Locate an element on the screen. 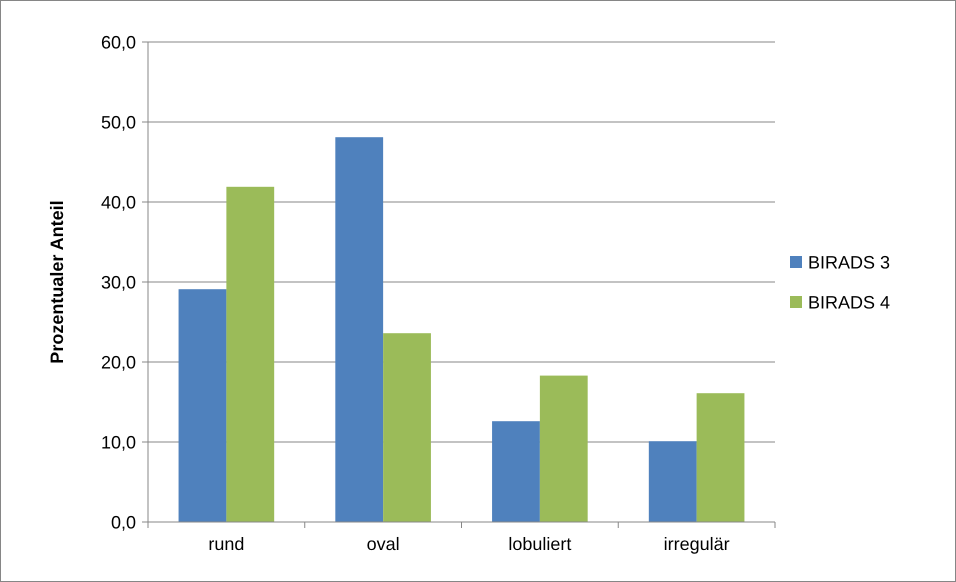 Image resolution: width=956 pixels, height=582 pixels. y-tick-label: 30,0 is located at coordinates (118, 282).